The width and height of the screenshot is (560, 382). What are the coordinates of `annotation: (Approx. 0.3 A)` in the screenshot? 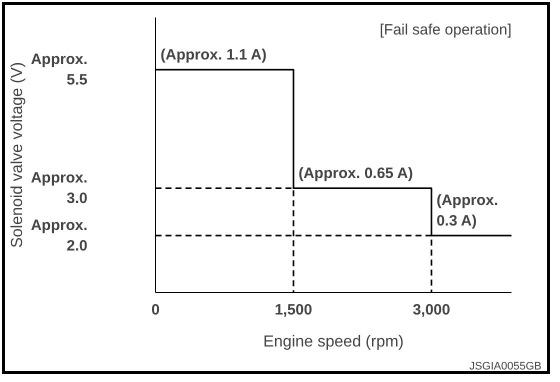 It's located at (467, 211).